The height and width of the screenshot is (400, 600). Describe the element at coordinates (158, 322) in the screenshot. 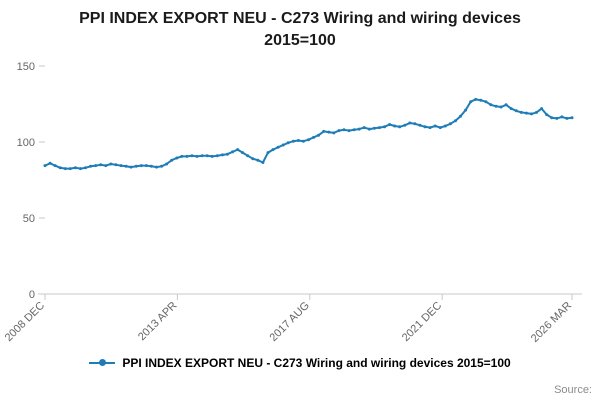

I see `x-axis-label: 2013 APR` at that location.